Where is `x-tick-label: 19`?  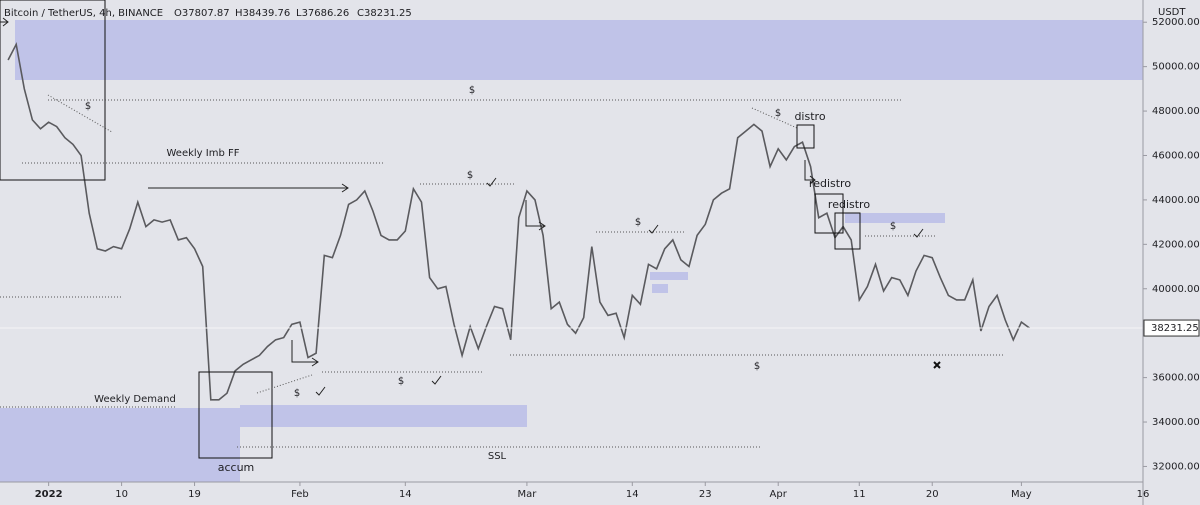 x-tick-label: 19 is located at coordinates (194, 494).